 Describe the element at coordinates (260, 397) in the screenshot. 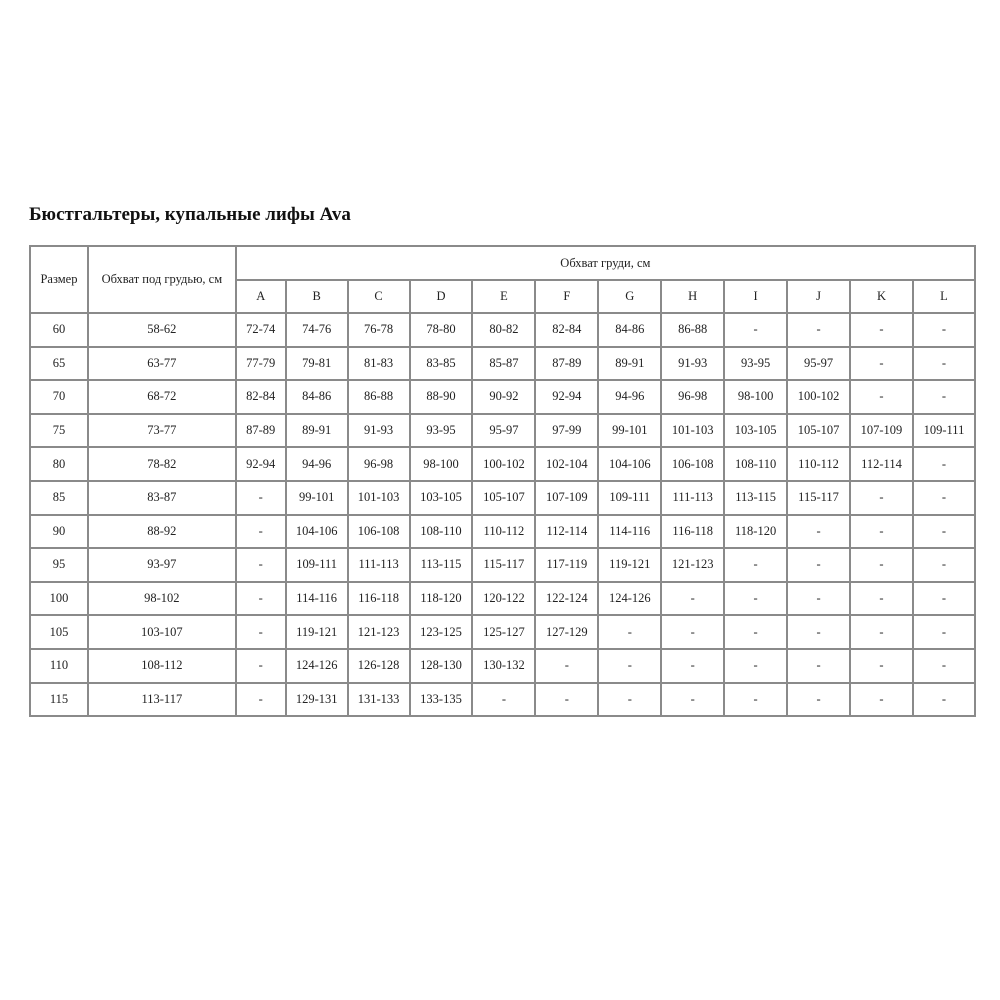

I see `bust-cell: 82-84` at that location.